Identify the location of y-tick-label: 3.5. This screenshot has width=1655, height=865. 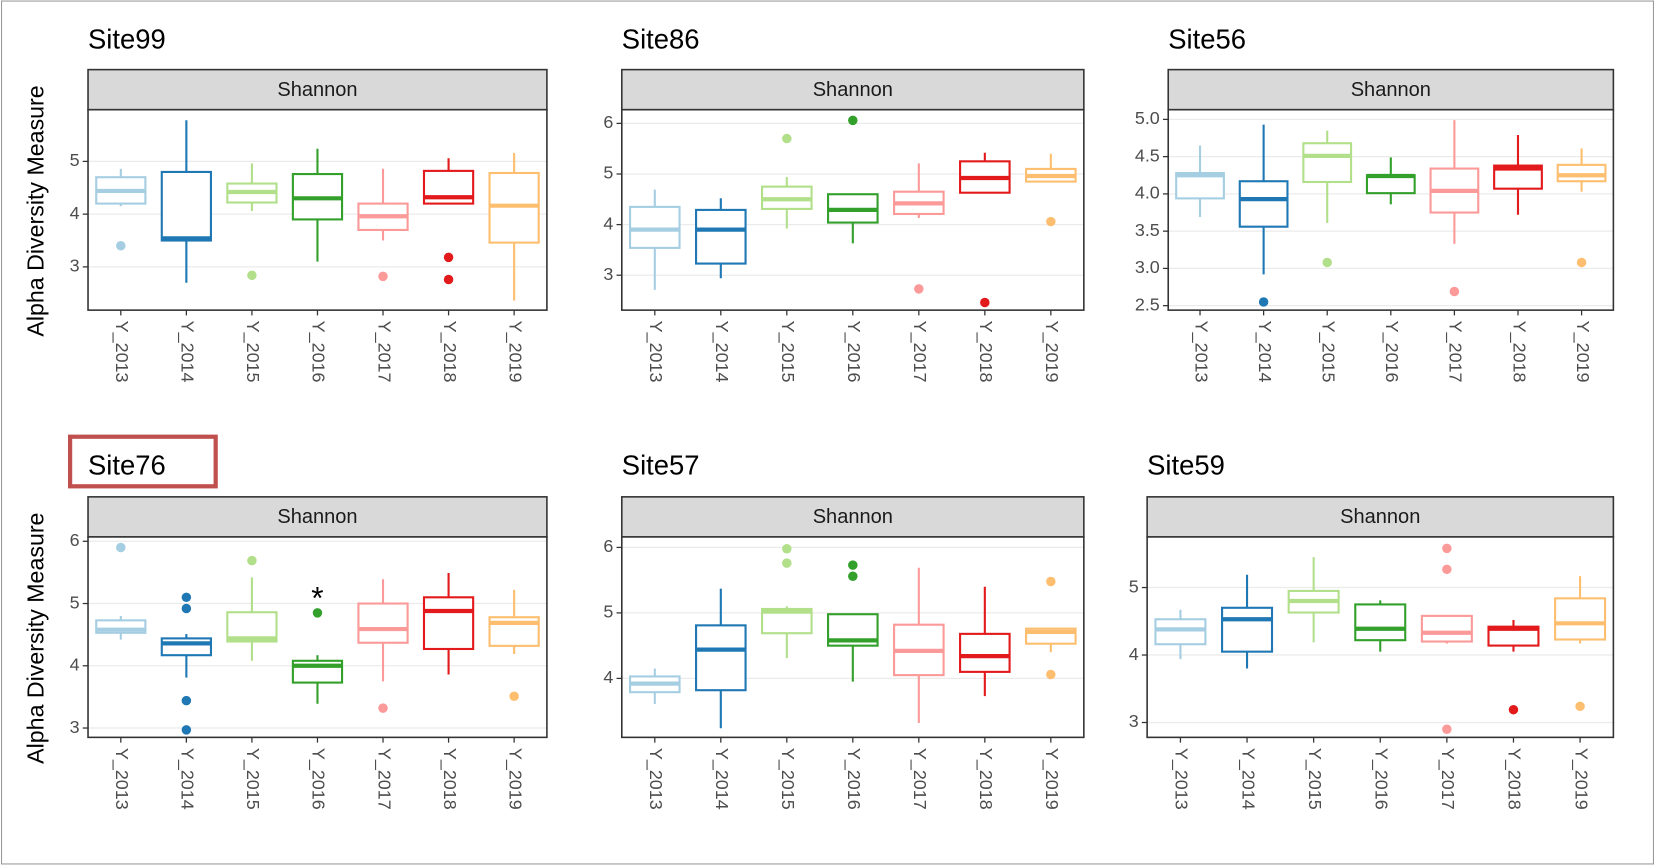
(1147, 230).